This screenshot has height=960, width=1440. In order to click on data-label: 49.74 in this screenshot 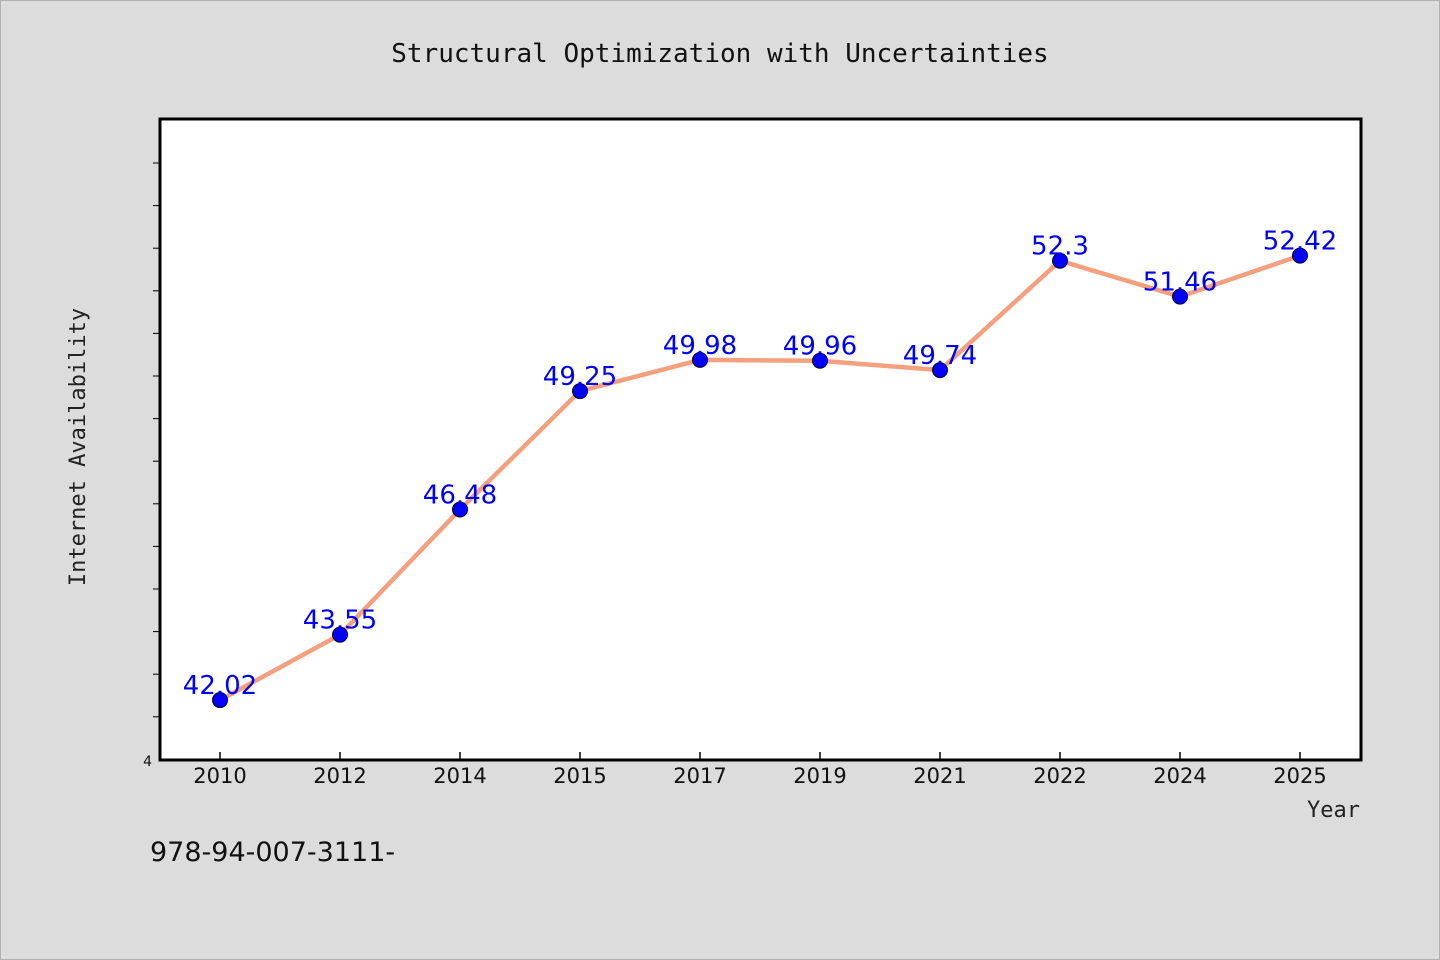, I will do `click(940, 356)`.